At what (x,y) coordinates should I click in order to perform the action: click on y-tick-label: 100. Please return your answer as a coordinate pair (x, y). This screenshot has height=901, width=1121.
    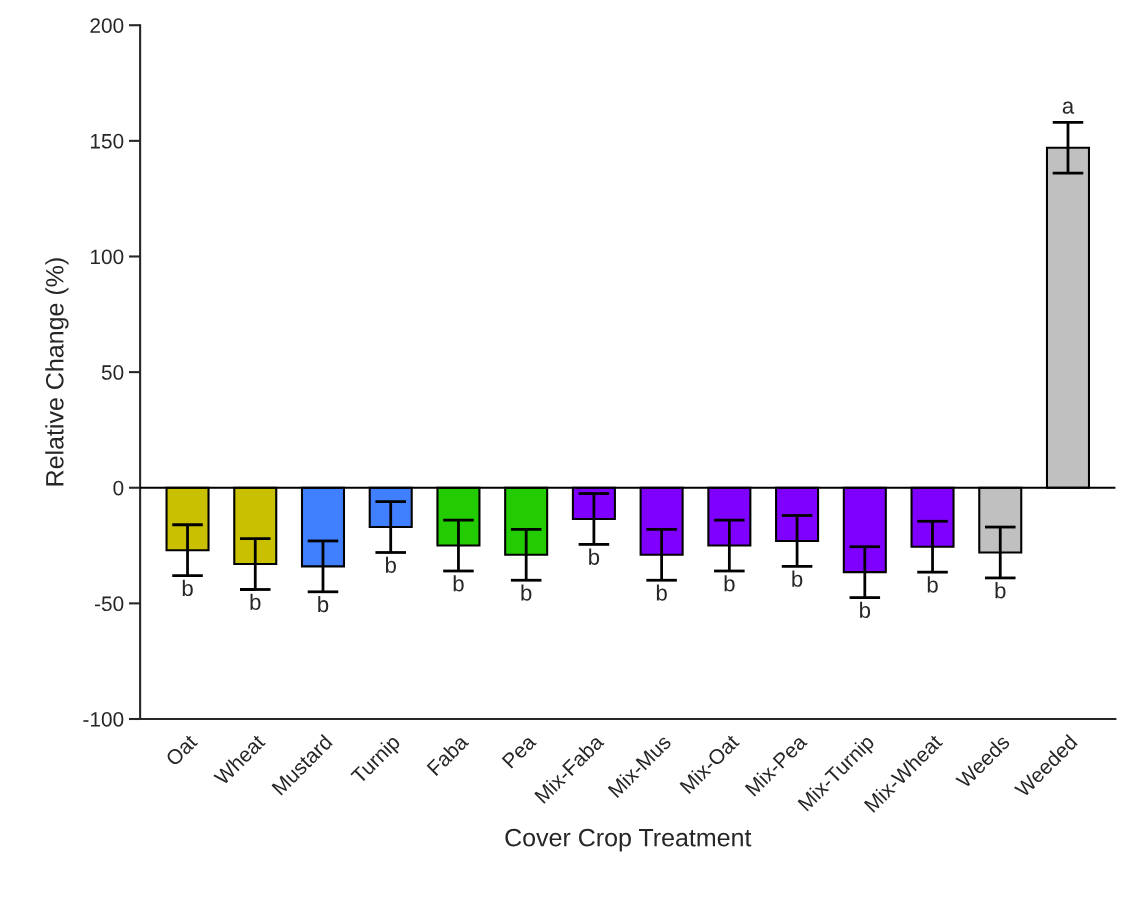
    Looking at the image, I should click on (107, 257).